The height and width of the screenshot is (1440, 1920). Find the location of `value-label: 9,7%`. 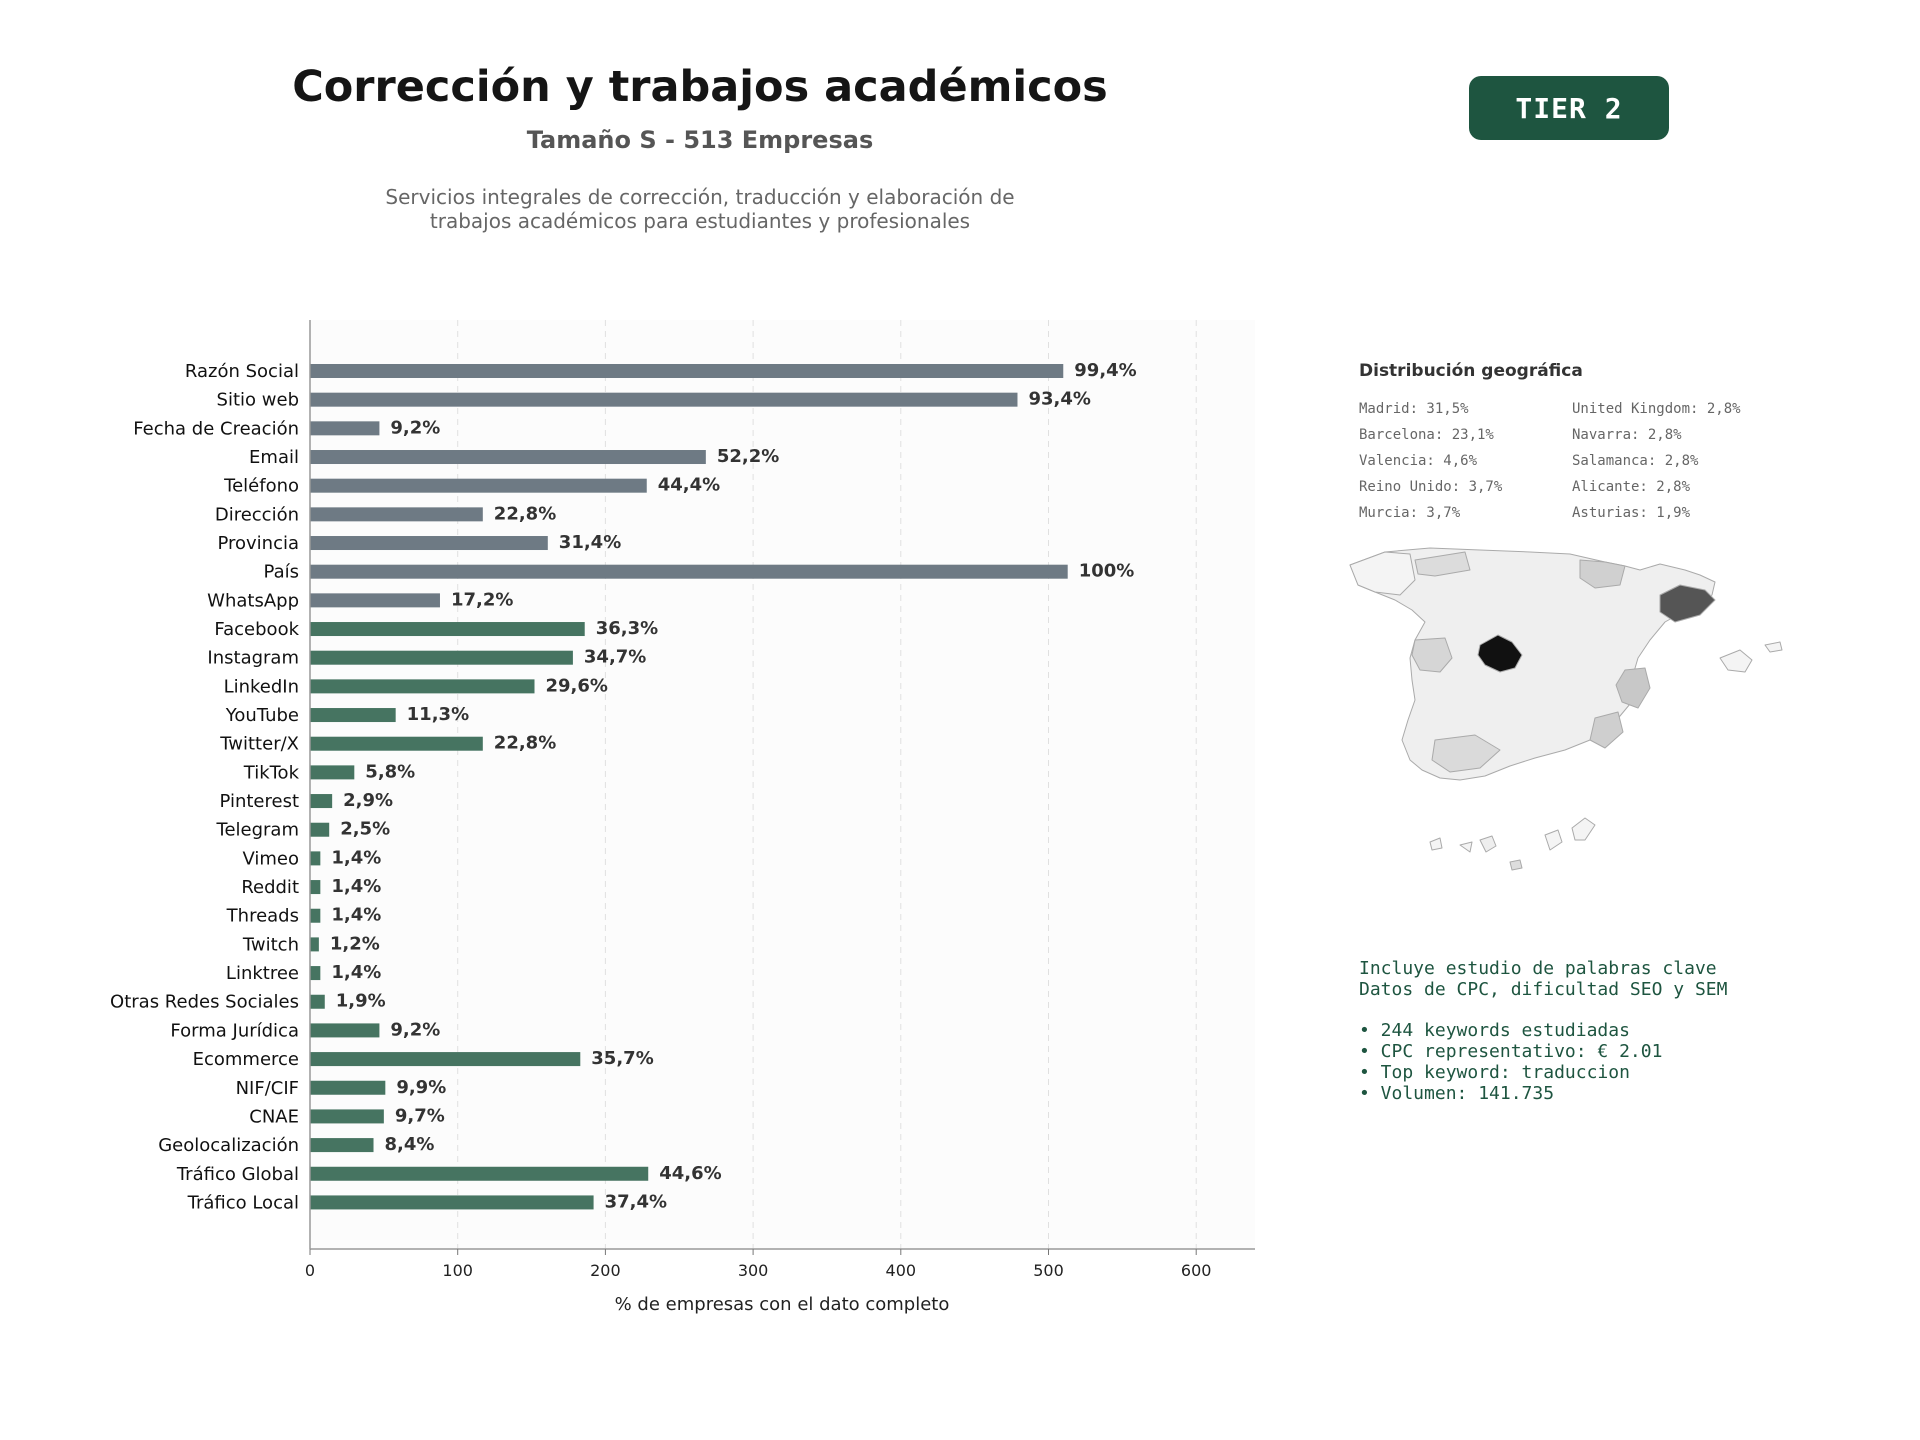

value-label: 9,7% is located at coordinates (420, 1115).